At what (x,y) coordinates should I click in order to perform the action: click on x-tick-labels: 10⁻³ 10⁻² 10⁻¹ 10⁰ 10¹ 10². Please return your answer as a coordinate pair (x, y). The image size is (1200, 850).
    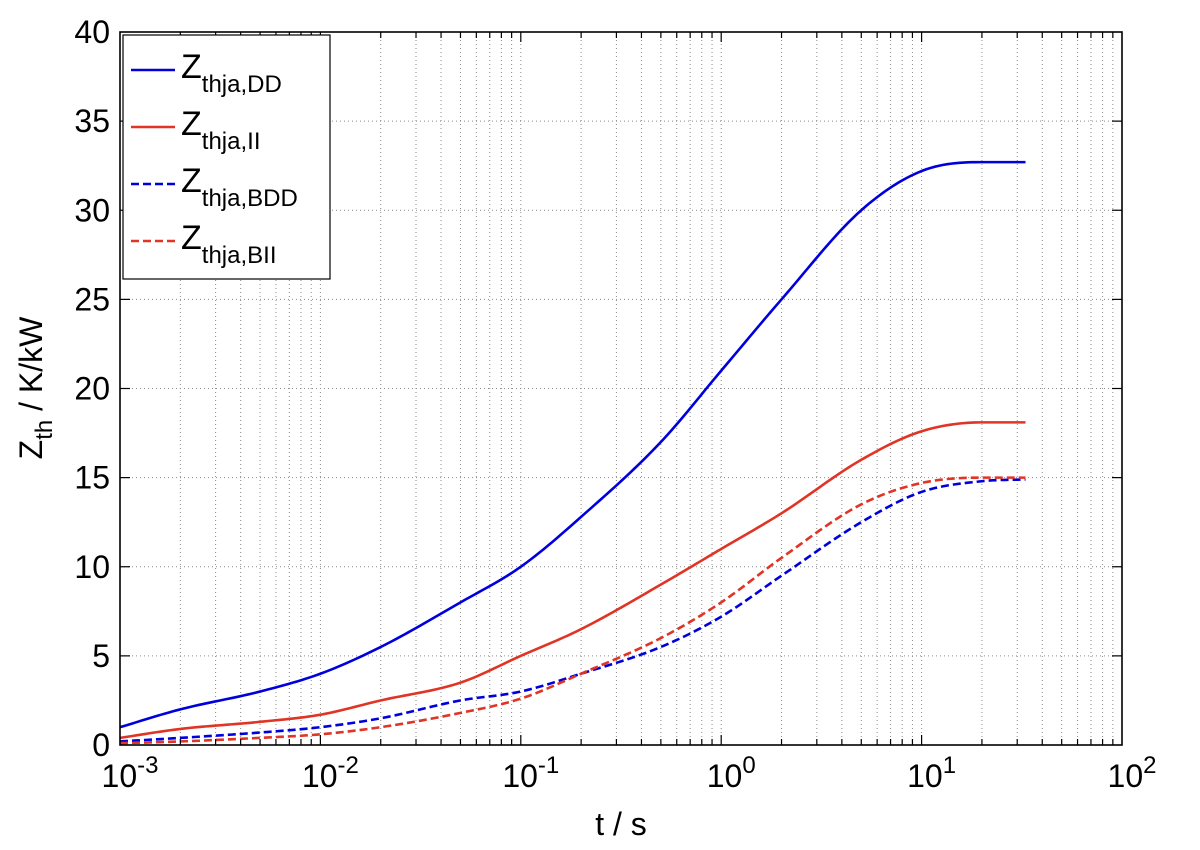
    Looking at the image, I should click on (629, 773).